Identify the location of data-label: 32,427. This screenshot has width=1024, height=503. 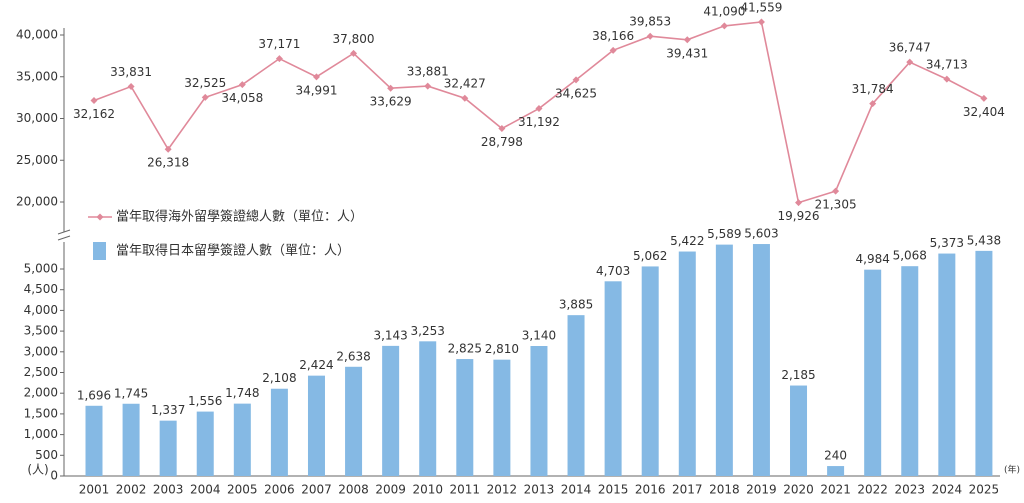
(465, 84).